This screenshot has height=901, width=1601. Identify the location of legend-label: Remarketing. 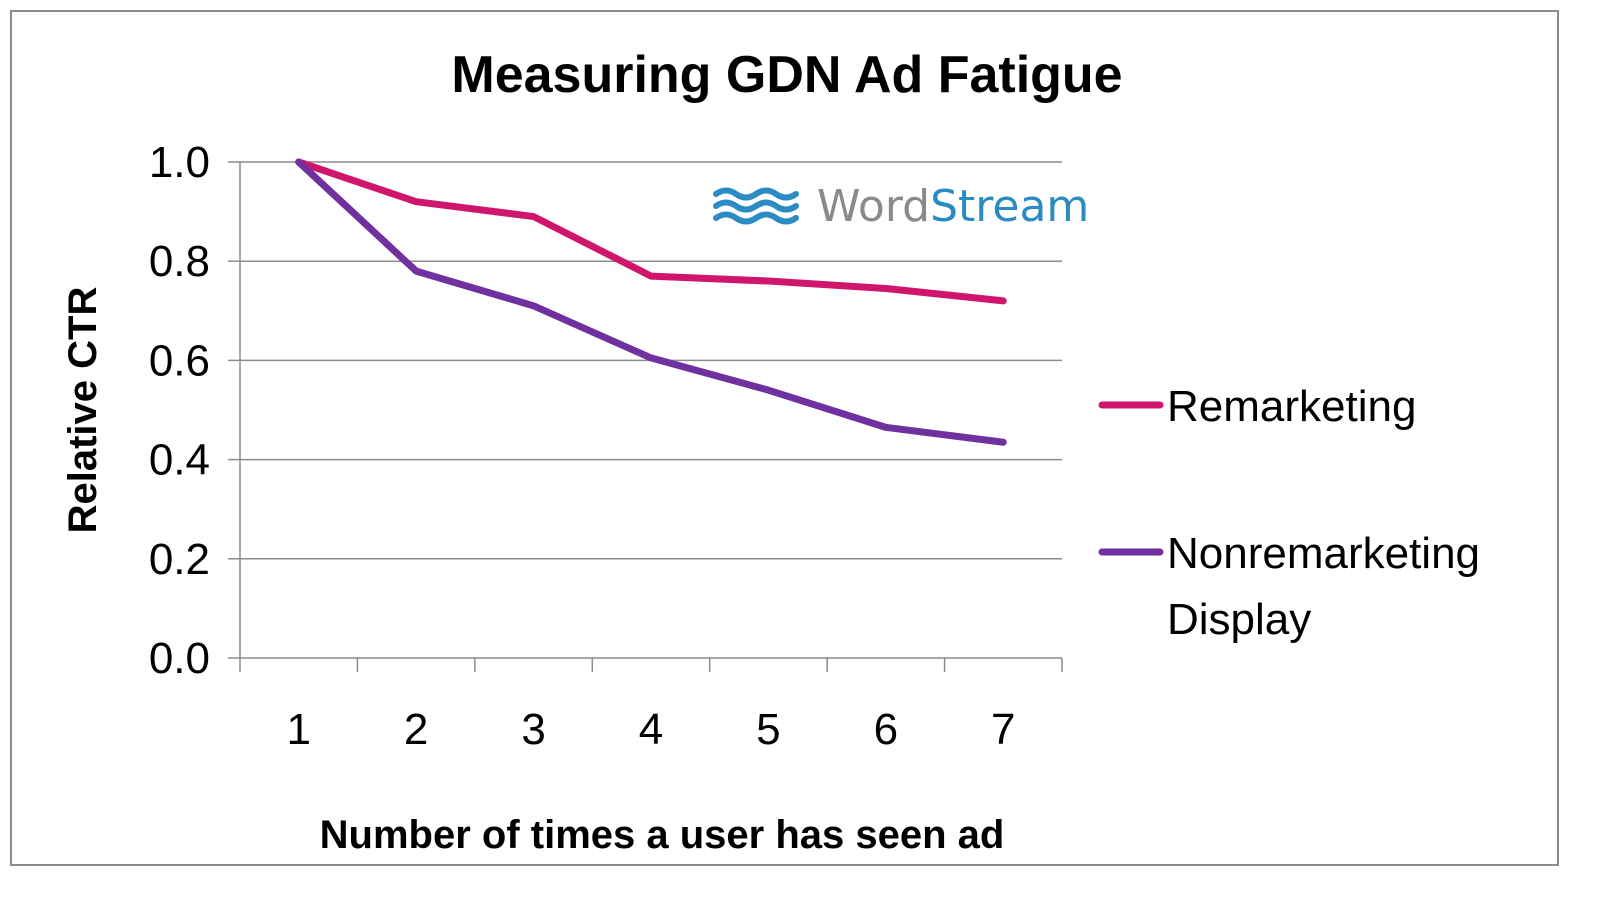
(1291, 406).